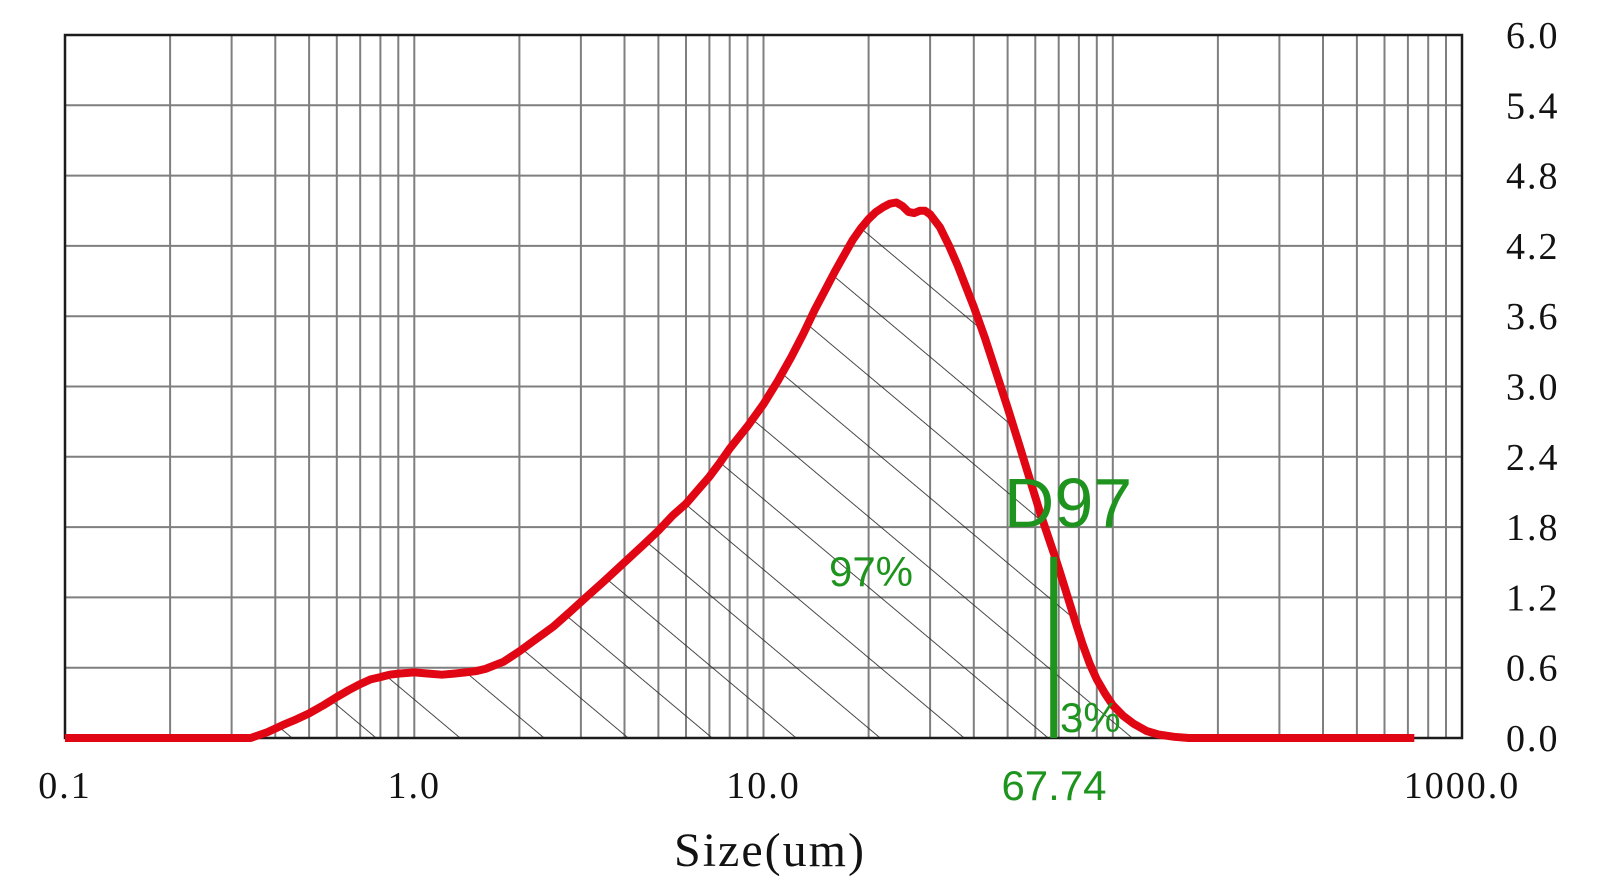 Image resolution: width=1600 pixels, height=889 pixels. What do you see at coordinates (1533, 36) in the screenshot?
I see `y-tick-label: 6.0` at bounding box center [1533, 36].